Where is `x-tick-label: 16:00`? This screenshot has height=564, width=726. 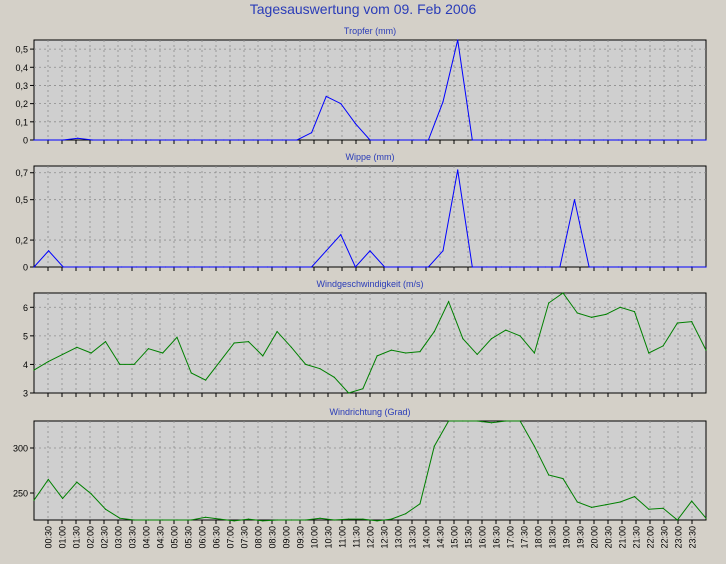
x-tick-label: 16:00 is located at coordinates (483, 537).